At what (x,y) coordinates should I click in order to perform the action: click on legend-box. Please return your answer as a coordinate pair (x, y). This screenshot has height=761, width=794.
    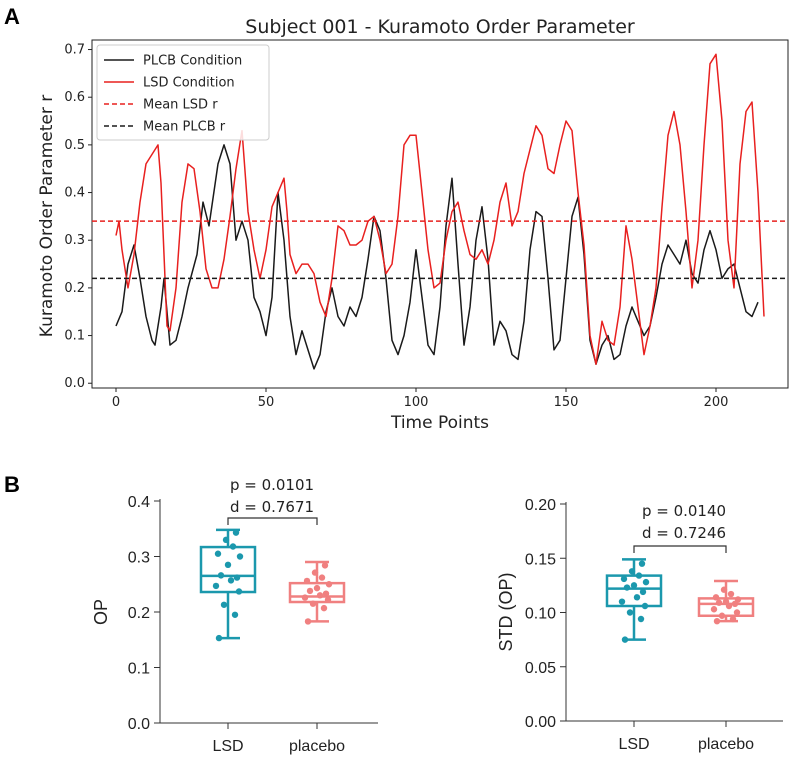
    Looking at the image, I should click on (183, 92).